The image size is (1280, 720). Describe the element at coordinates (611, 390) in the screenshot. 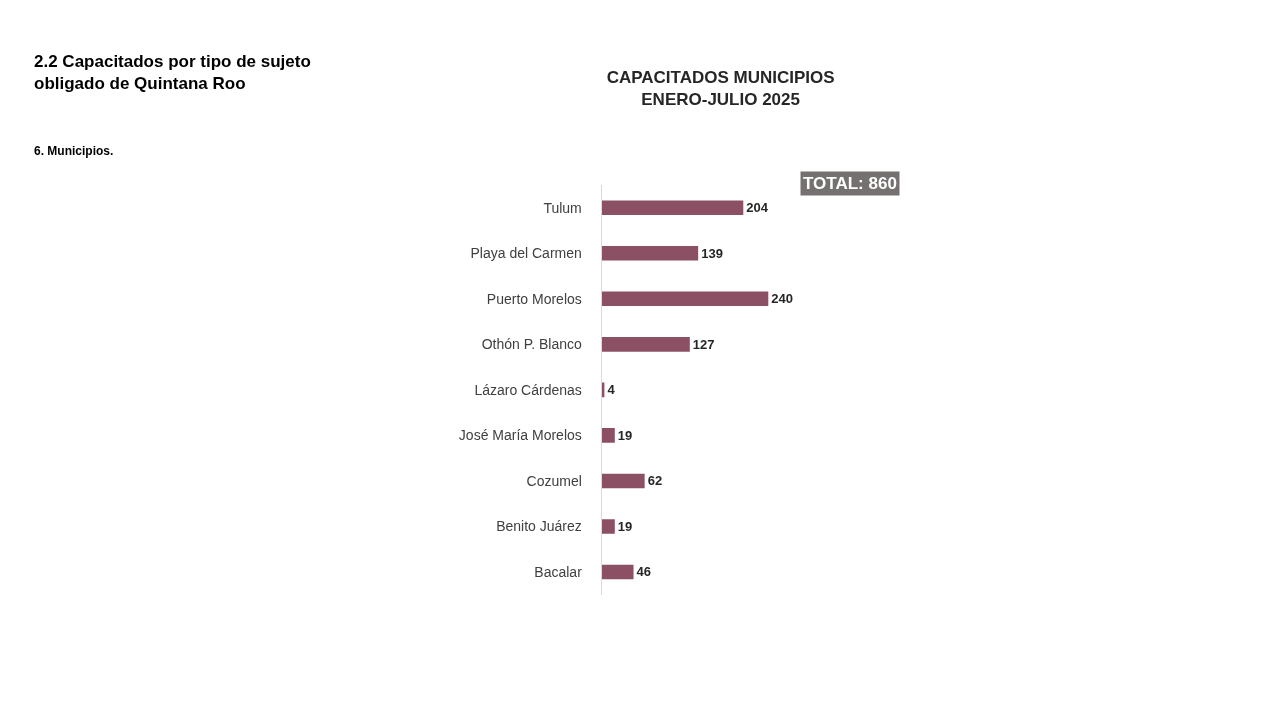

I see `data-label: 4` at that location.